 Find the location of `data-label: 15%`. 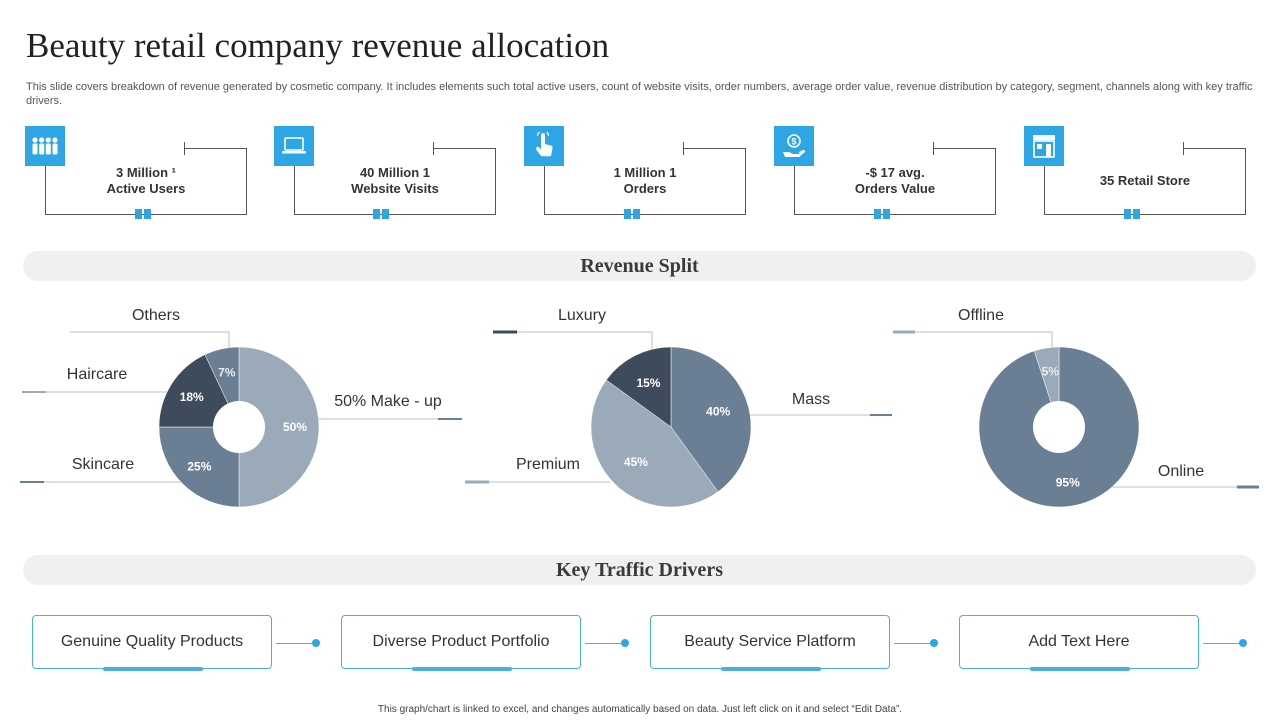

data-label: 15% is located at coordinates (648, 383).